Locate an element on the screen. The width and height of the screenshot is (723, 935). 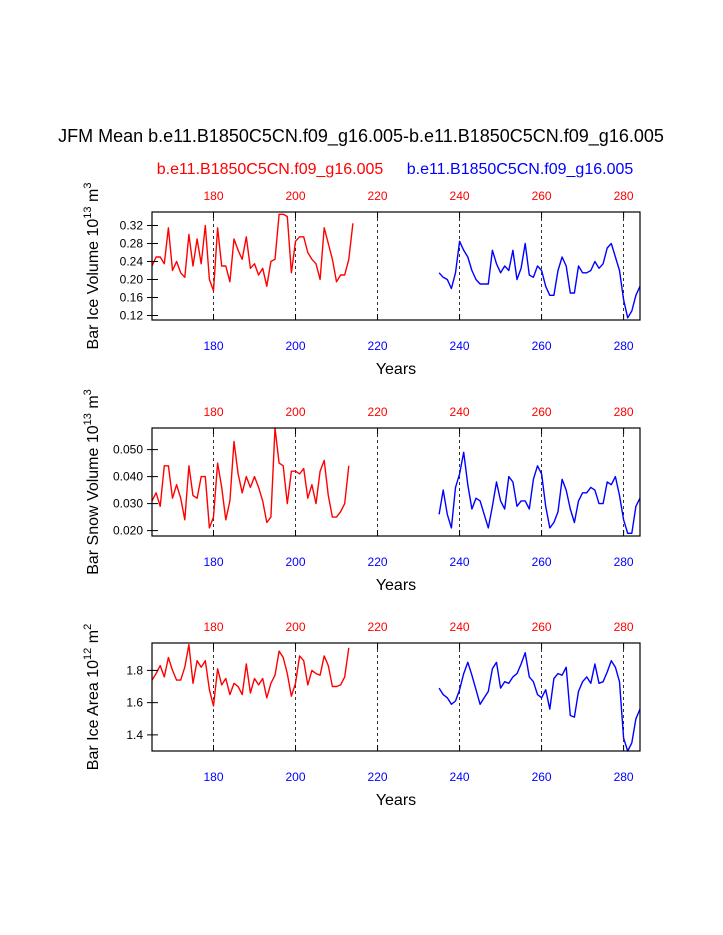
y-axis-label-exponent: 12 is located at coordinates (88, 654).